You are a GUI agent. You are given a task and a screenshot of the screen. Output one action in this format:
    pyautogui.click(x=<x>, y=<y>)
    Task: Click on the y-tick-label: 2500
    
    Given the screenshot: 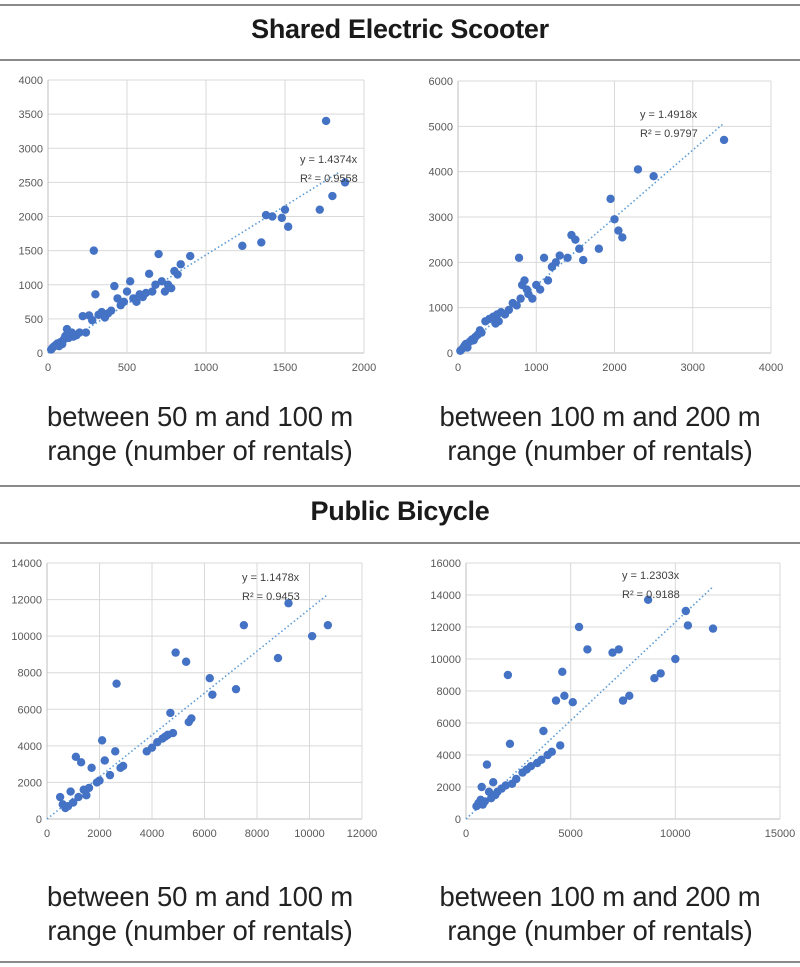 What is the action you would take?
    pyautogui.click(x=31, y=183)
    